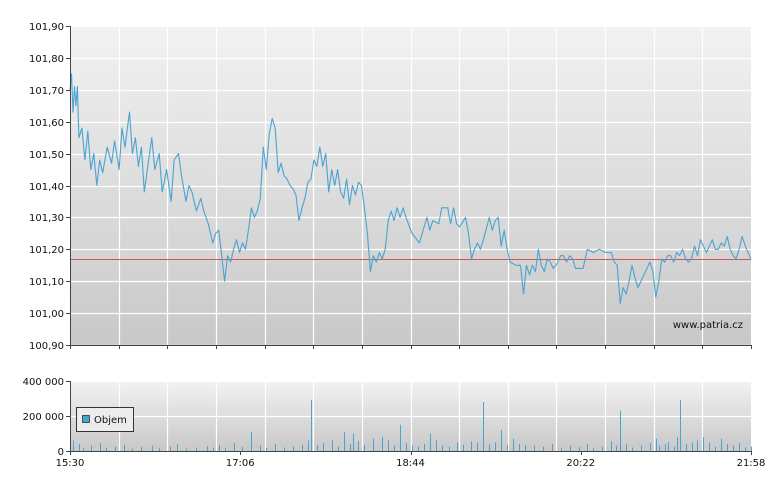 The image size is (780, 495). I want to click on price-y-tick-label: 101,60, so click(46, 123).